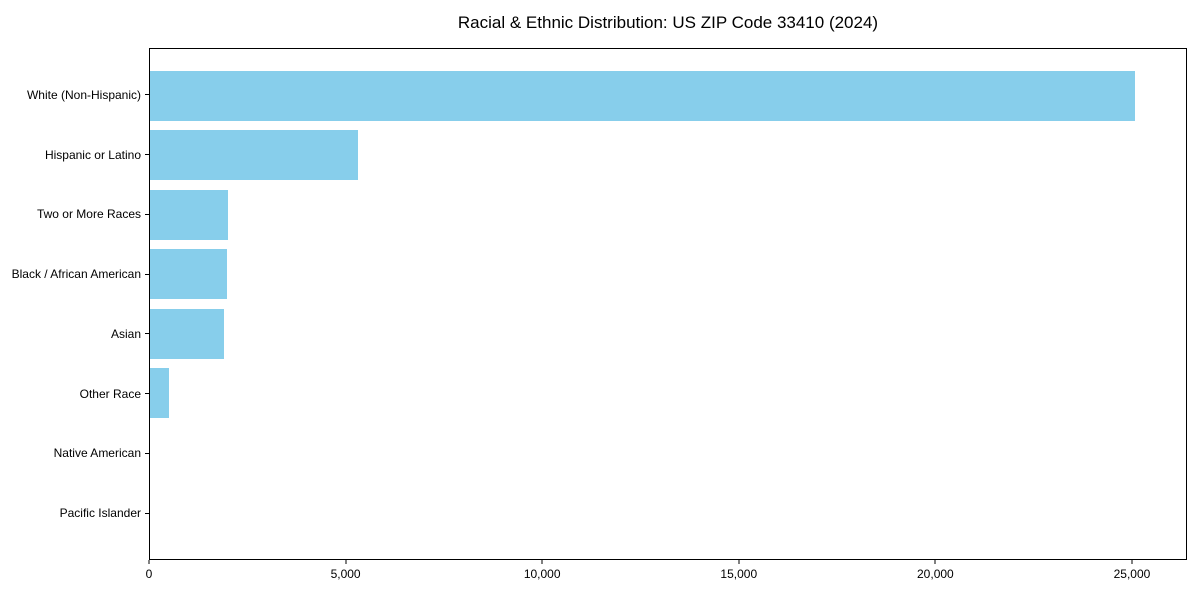 This screenshot has height=600, width=1200. I want to click on bar-row-white-non-hispanic, so click(668, 96).